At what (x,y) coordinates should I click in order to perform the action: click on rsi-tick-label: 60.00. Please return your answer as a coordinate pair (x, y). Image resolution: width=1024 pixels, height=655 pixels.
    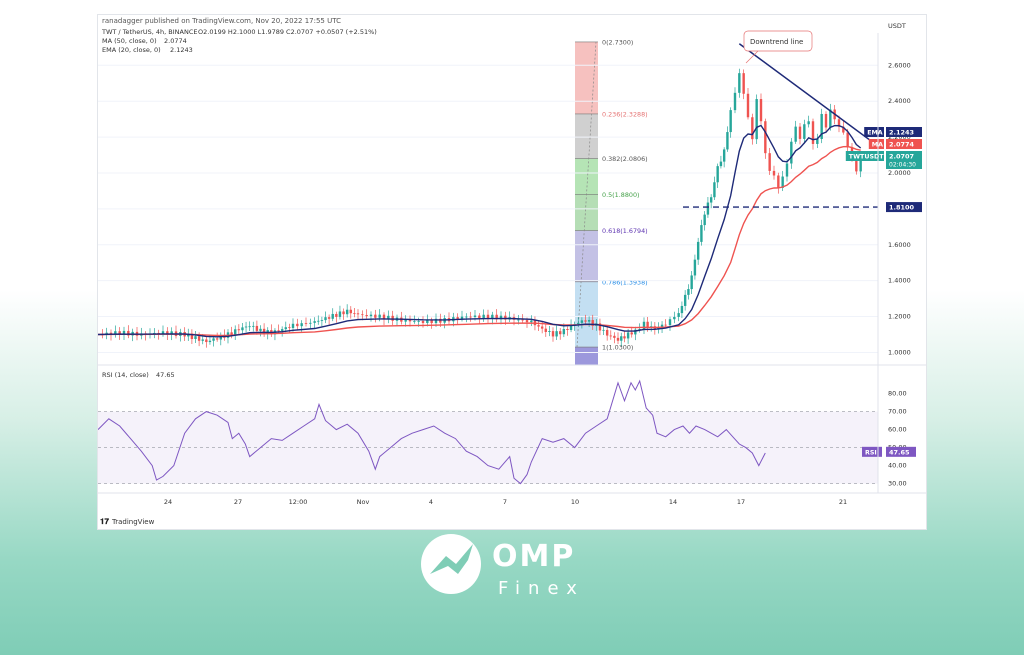
    Looking at the image, I should click on (897, 430).